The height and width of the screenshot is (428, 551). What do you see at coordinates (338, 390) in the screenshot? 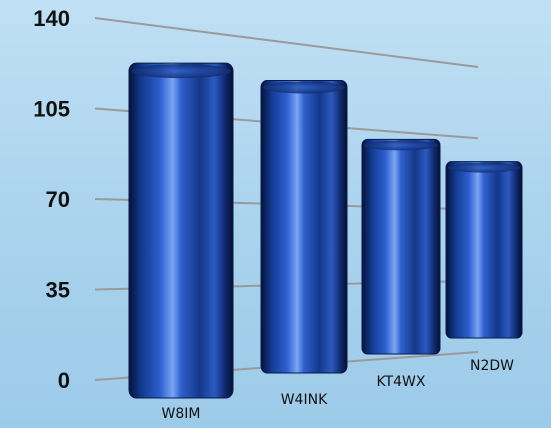
I see `x-axis-ticks: W8IM W4INK KT4WX N2DW` at bounding box center [338, 390].